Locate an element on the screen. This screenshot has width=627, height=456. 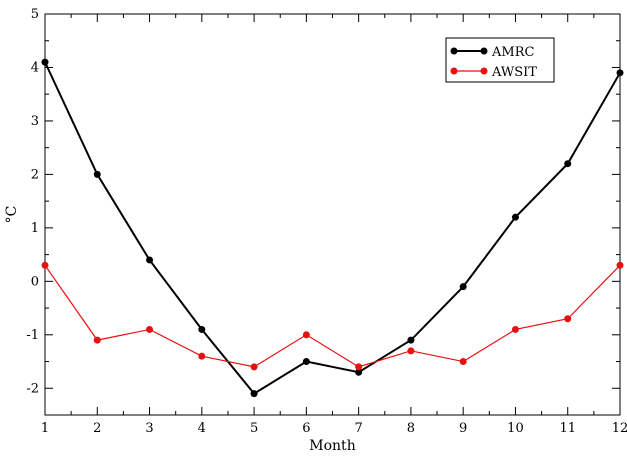
x-axis-title: Month is located at coordinates (332, 446).